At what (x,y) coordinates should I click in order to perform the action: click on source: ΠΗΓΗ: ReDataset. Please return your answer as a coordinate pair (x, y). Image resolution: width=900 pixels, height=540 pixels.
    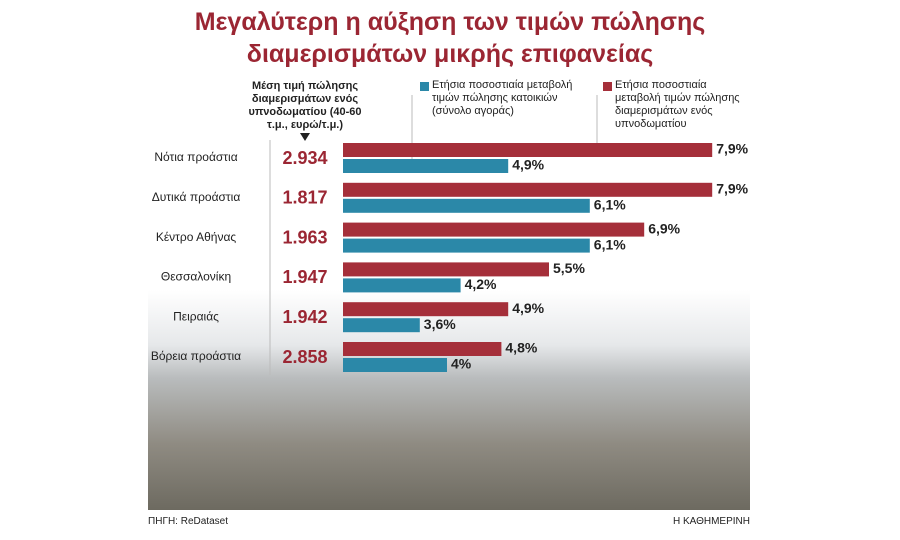
    Looking at the image, I should click on (188, 521).